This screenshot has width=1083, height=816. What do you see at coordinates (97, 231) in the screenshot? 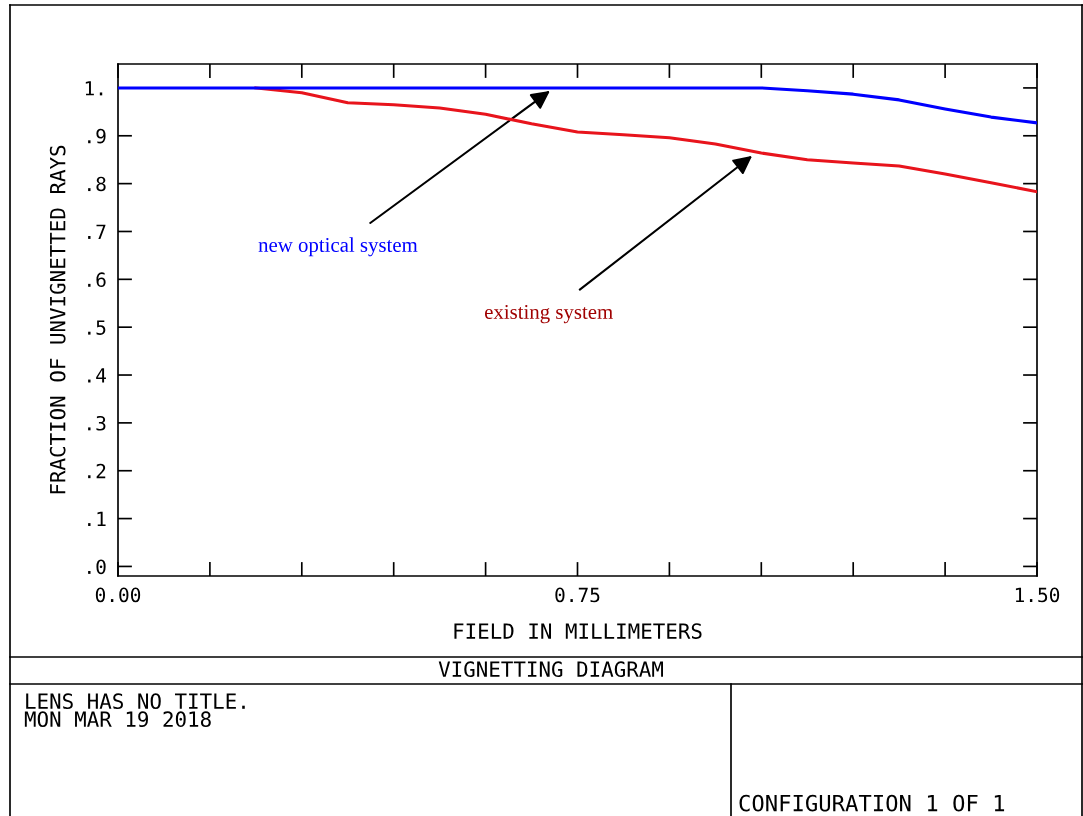
I see `y-tick-label: .7` at bounding box center [97, 231].